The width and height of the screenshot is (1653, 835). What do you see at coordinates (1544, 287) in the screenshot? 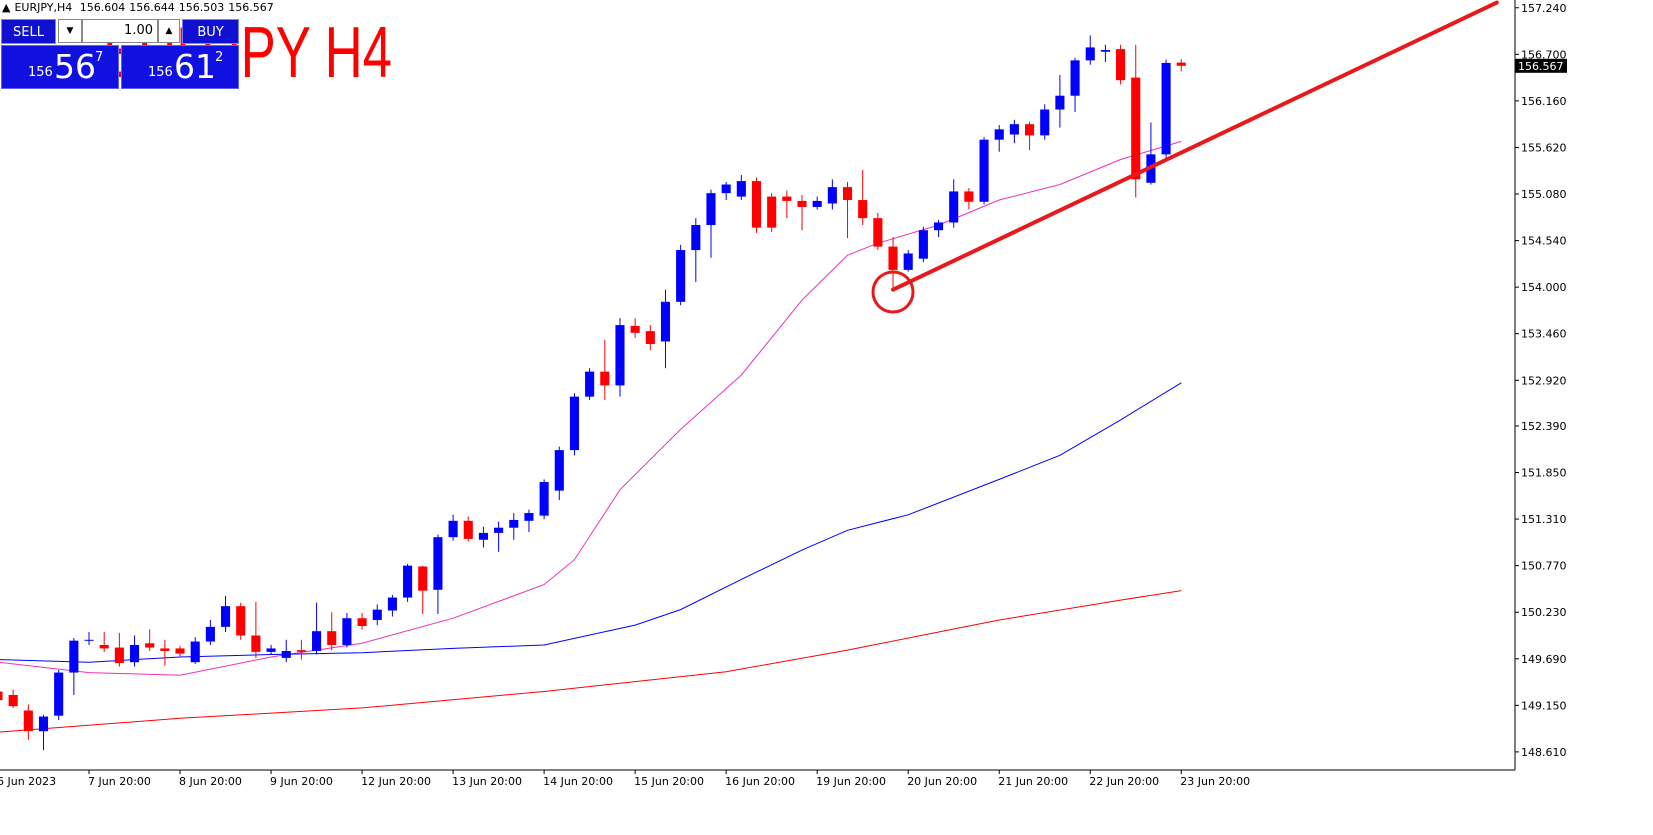
I see `y-tick-label: 154.000` at bounding box center [1544, 287].